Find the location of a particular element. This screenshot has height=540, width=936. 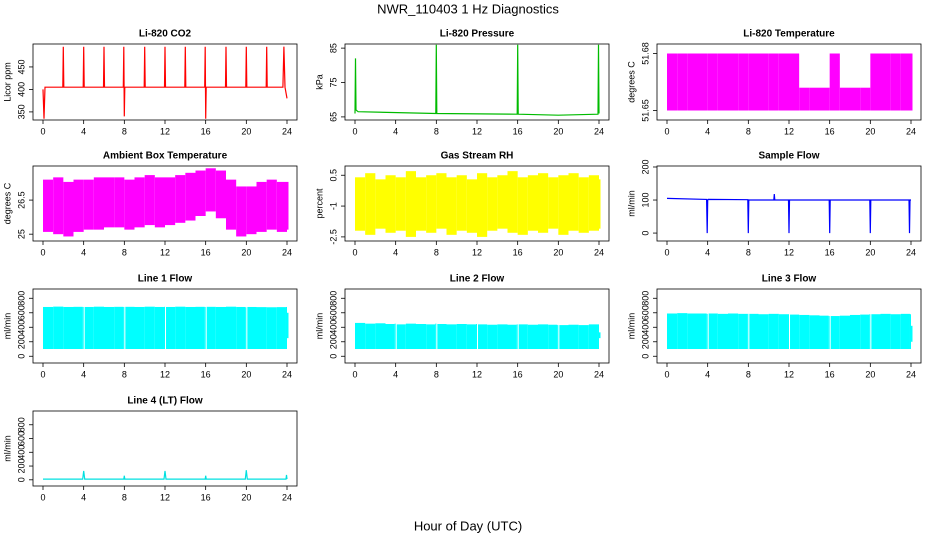

y-axis-label: Licor ppm is located at coordinates (7, 82).